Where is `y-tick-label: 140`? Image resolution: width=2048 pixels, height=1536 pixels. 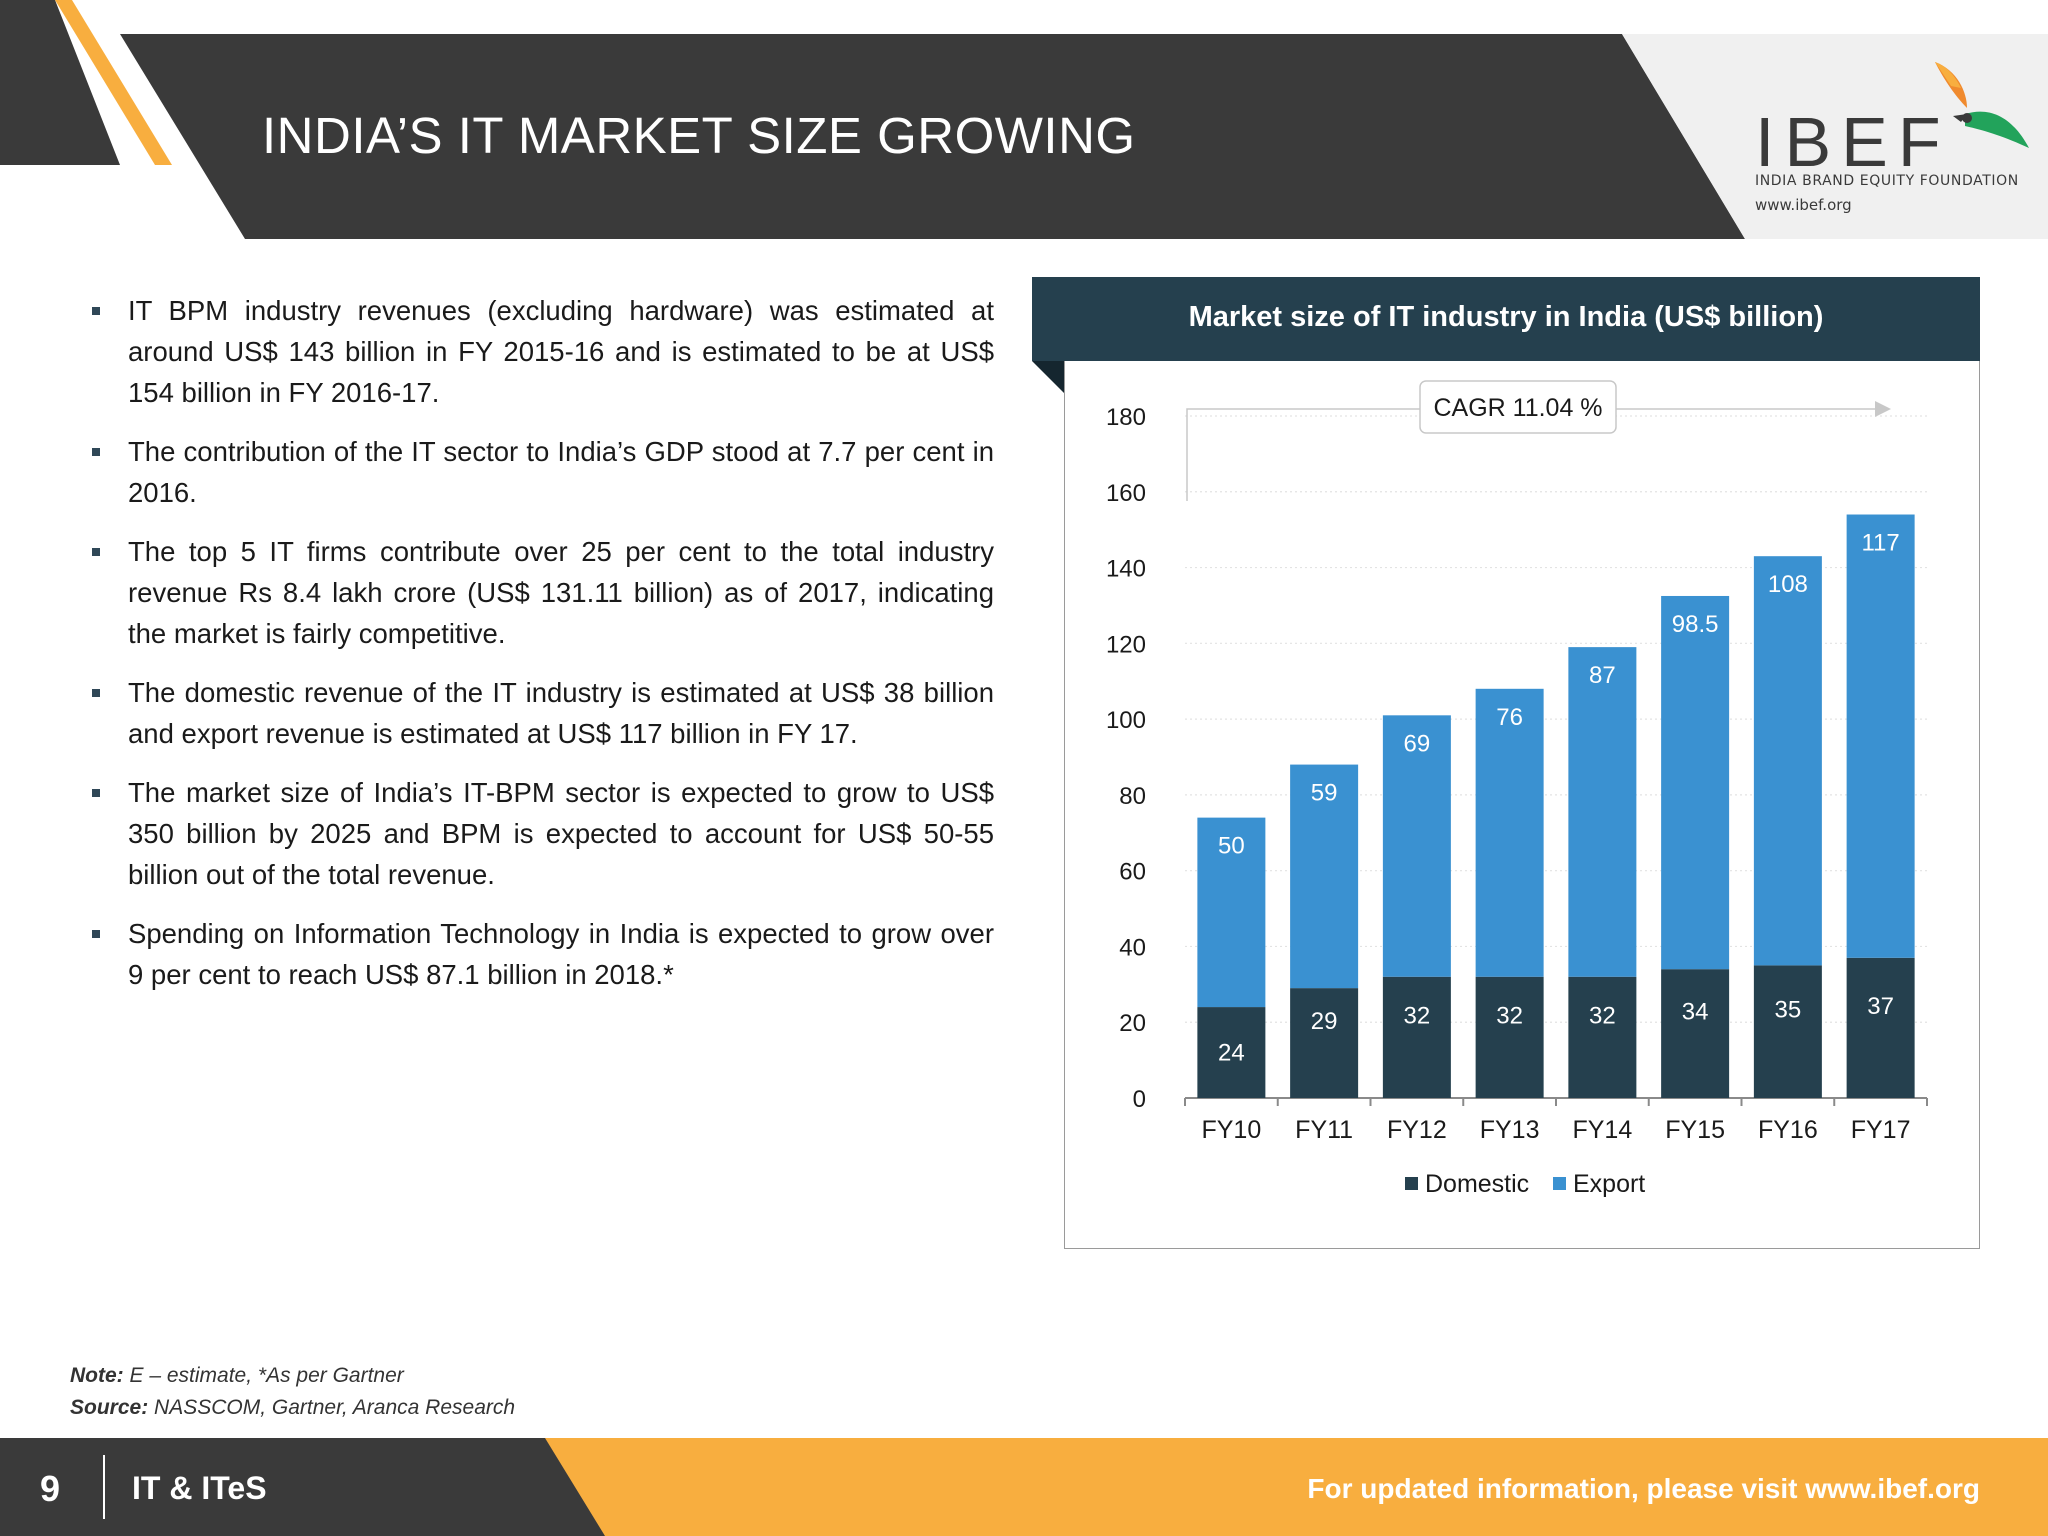 y-tick-label: 140 is located at coordinates (1126, 569).